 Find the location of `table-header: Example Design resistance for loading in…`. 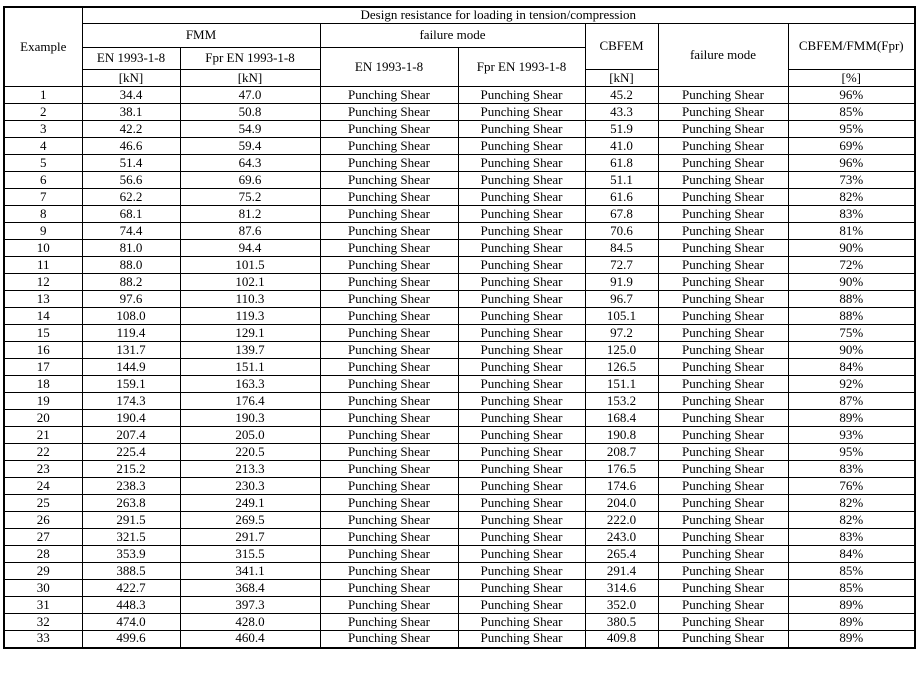

table-header: Example Design resistance for loading in… is located at coordinates (459, 46).